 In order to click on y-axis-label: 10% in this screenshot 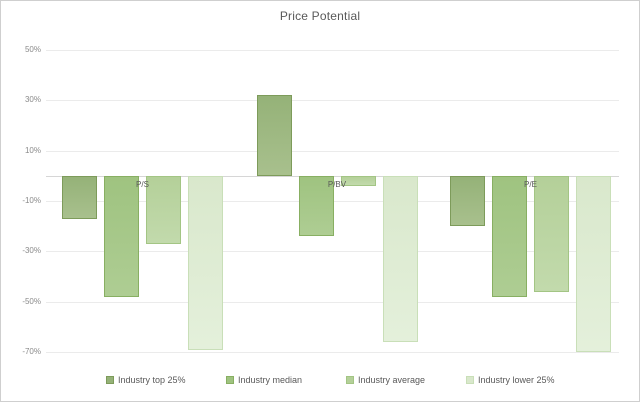, I will do `click(32, 150)`.